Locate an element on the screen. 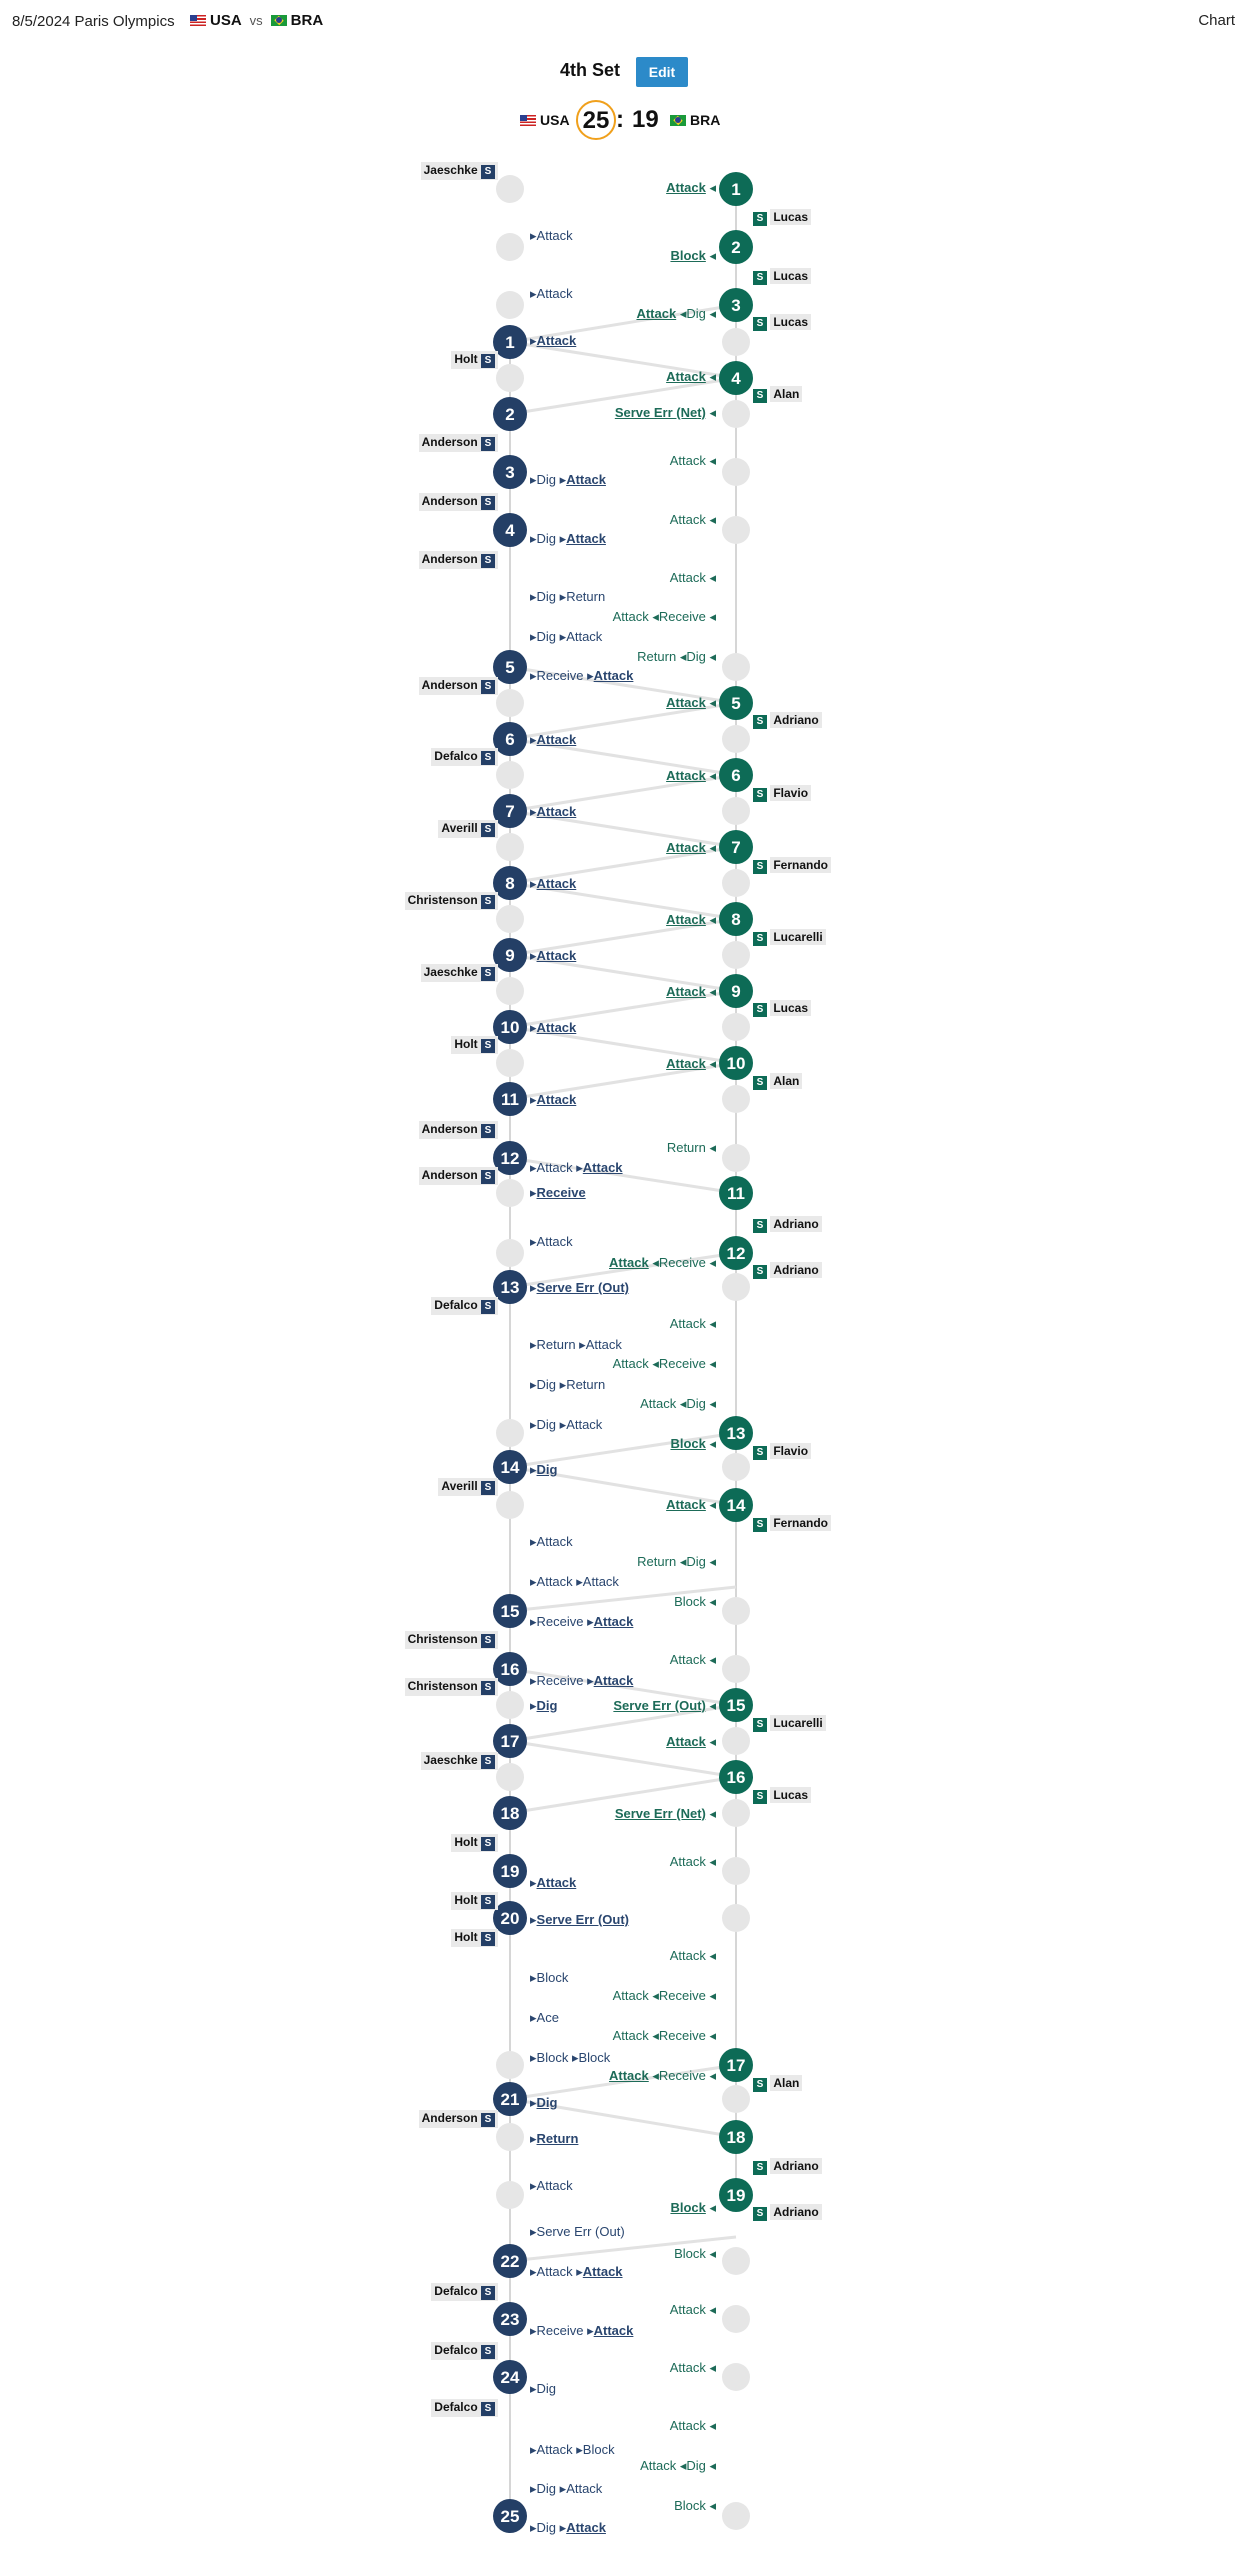 The height and width of the screenshot is (2560, 1249). usa-point-number: 15 is located at coordinates (510, 1611).